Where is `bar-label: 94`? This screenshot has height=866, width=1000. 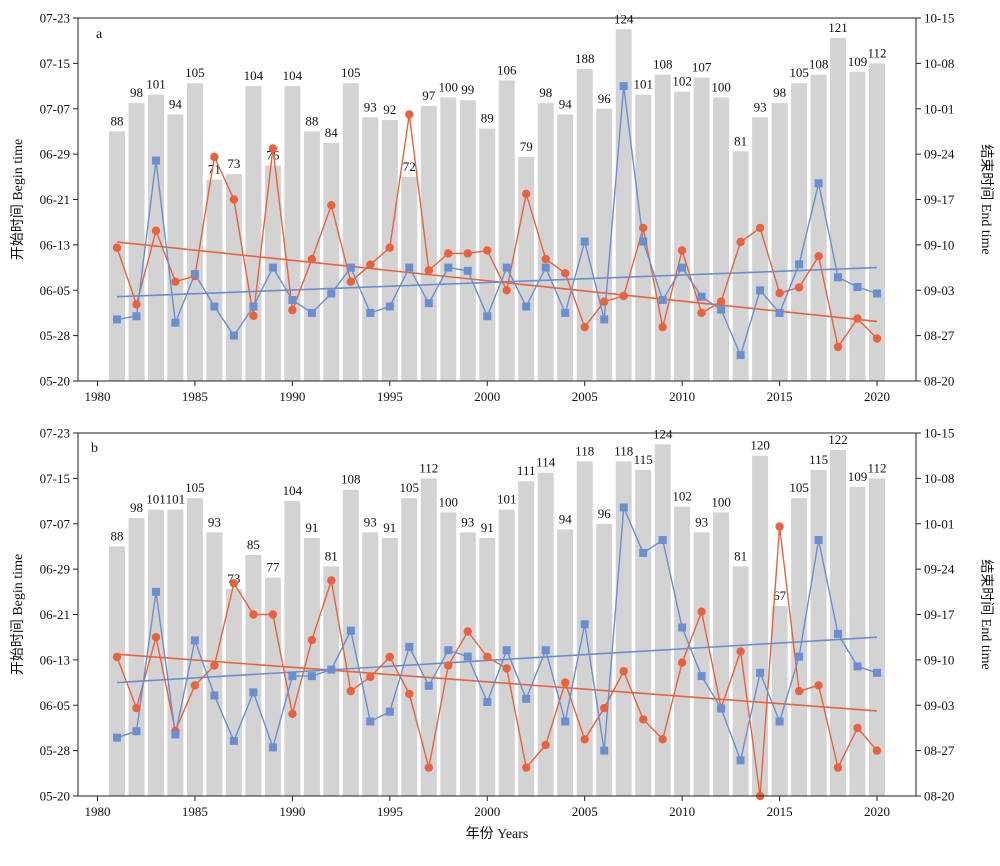 bar-label: 94 is located at coordinates (176, 103).